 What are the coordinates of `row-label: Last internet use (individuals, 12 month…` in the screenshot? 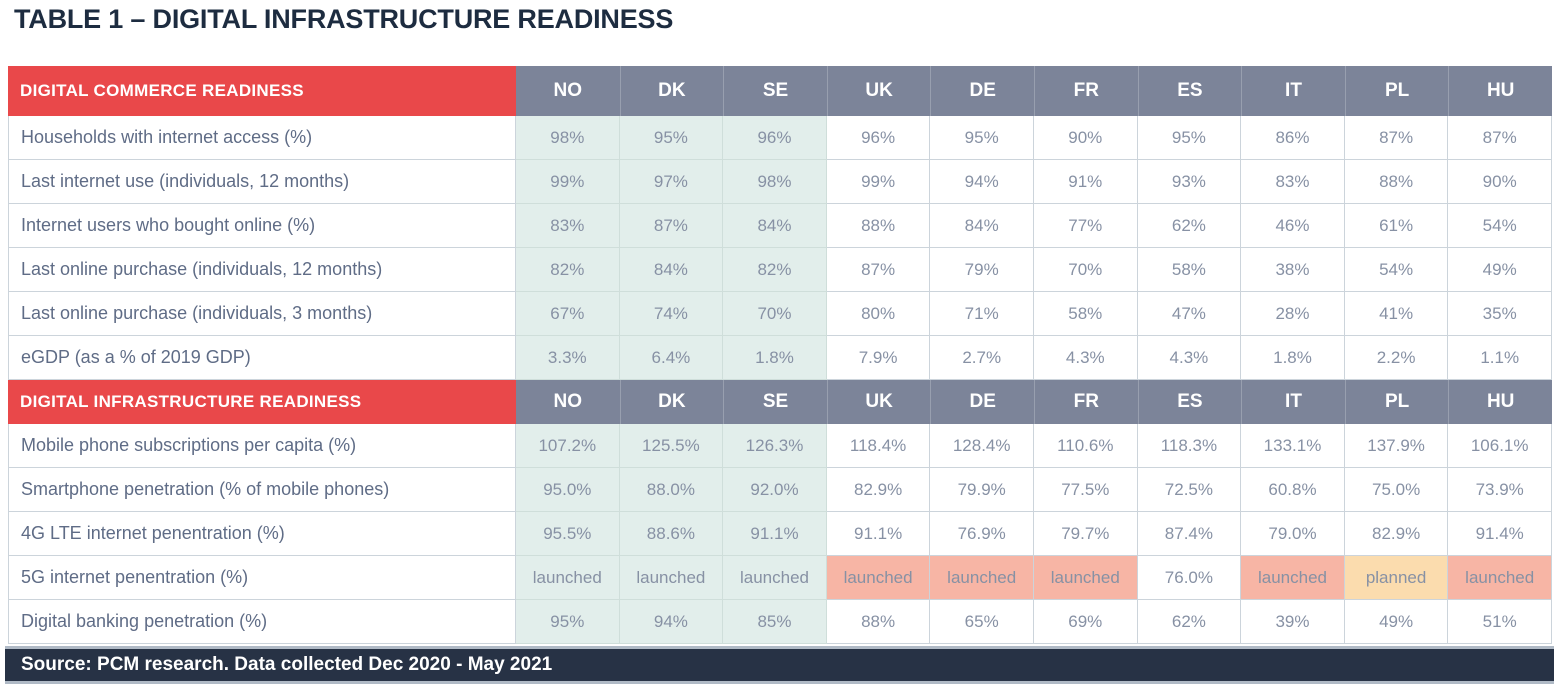 It's located at (262, 182).